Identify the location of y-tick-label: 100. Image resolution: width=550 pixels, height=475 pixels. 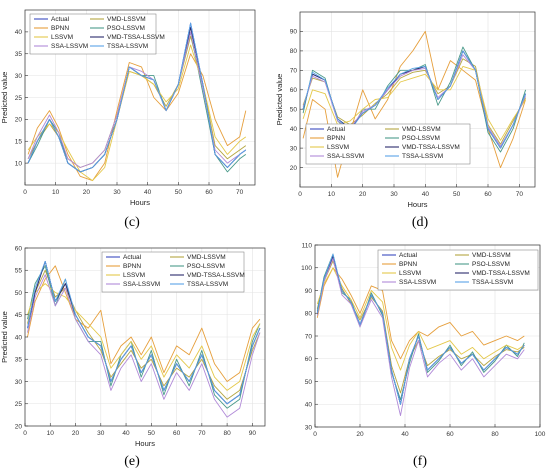
(306, 268).